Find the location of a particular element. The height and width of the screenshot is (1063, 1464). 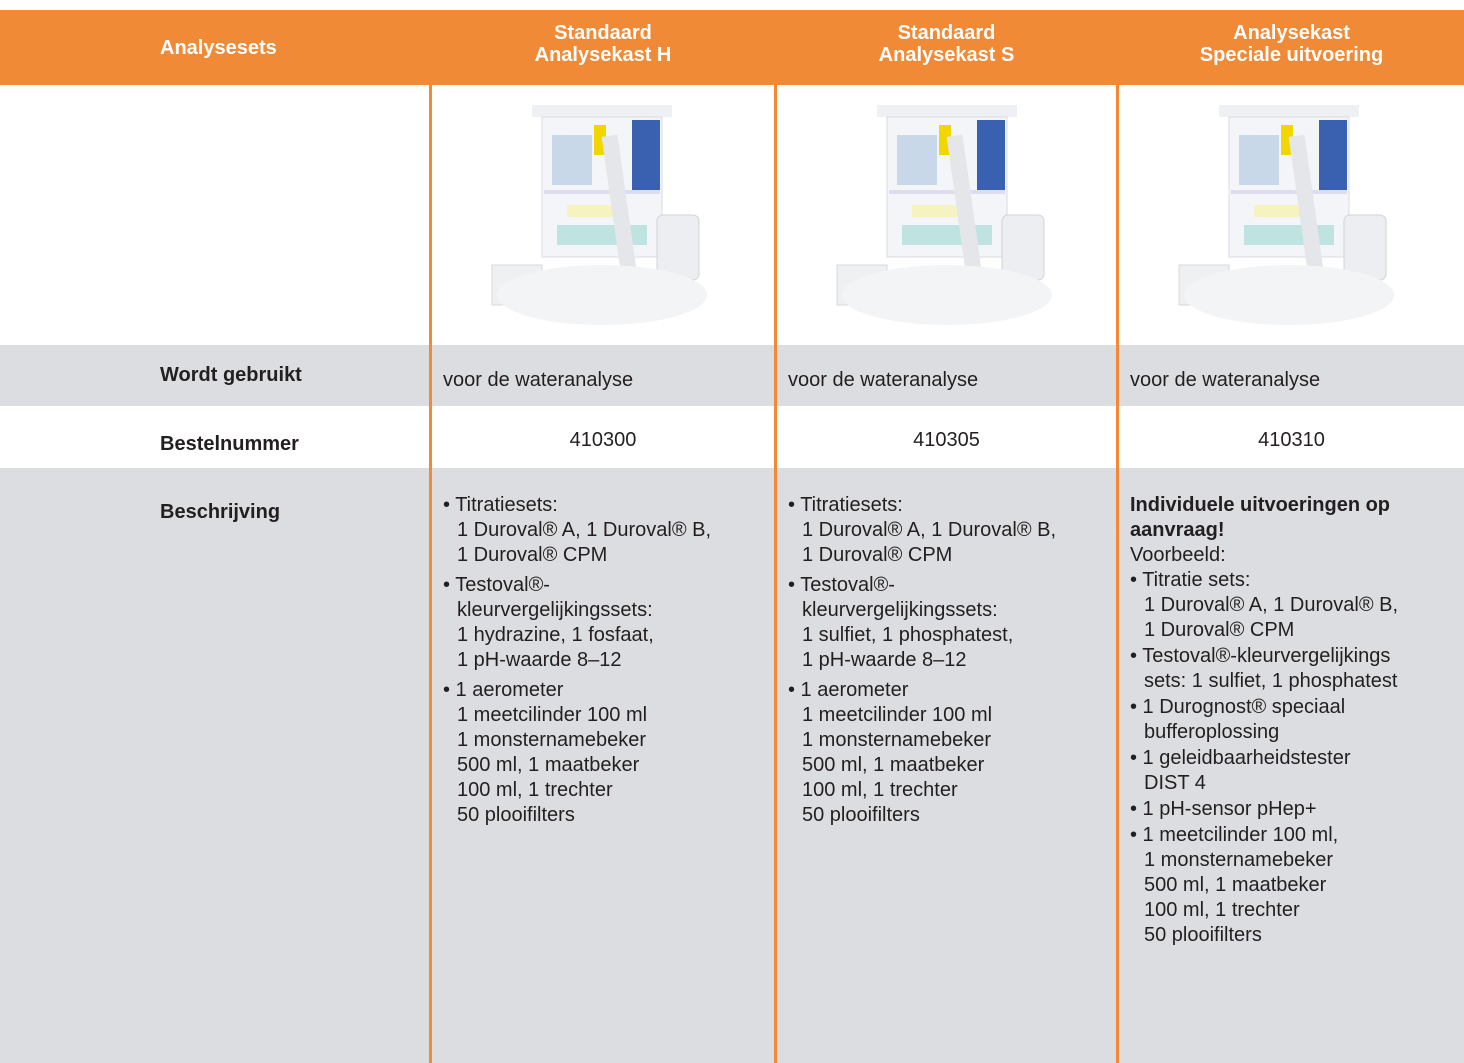

cell-text: 410305 is located at coordinates (946, 440).